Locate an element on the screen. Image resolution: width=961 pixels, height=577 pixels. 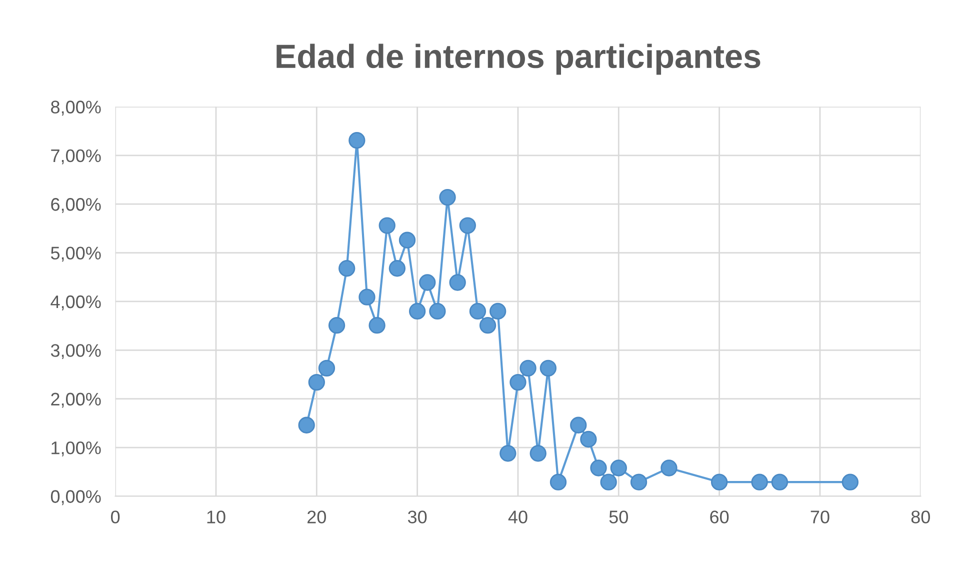
y-tick-label: 0,00% is located at coordinates (75, 498).